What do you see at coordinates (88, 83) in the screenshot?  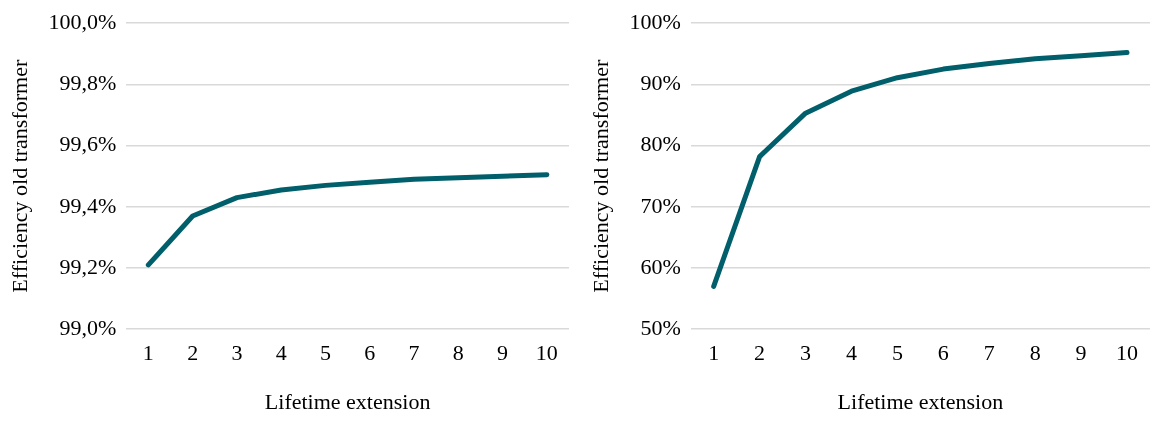 I see `y-tick-label: 99,8%` at bounding box center [88, 83].